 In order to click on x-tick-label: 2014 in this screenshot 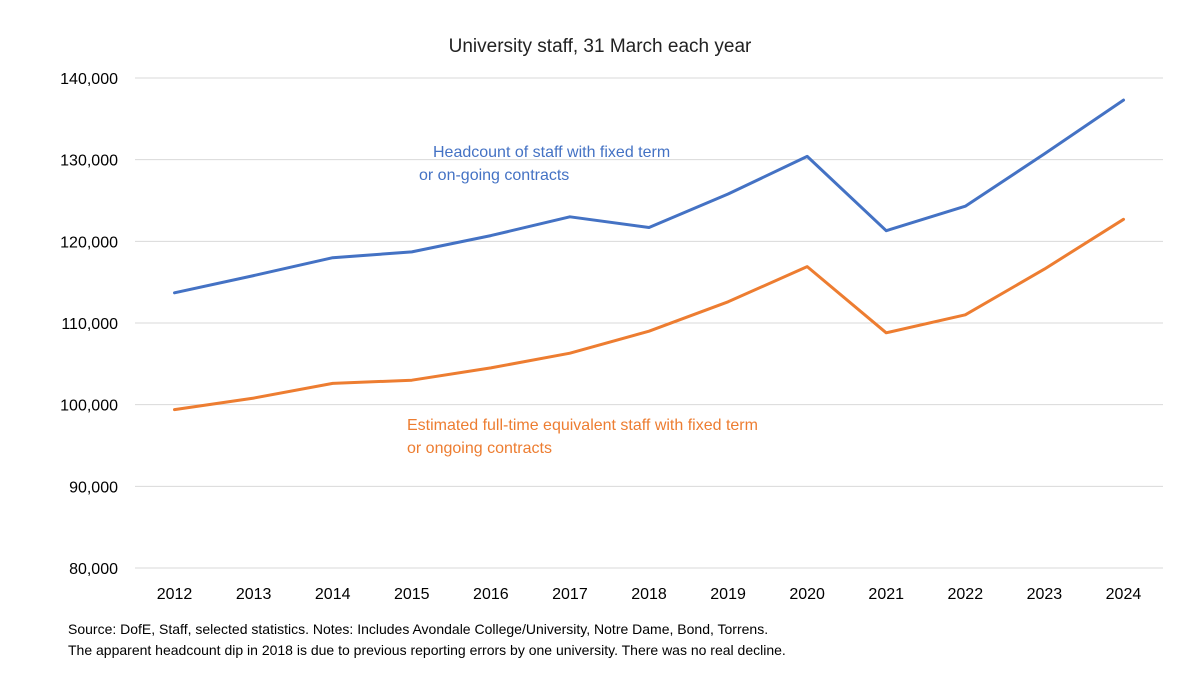, I will do `click(333, 594)`.